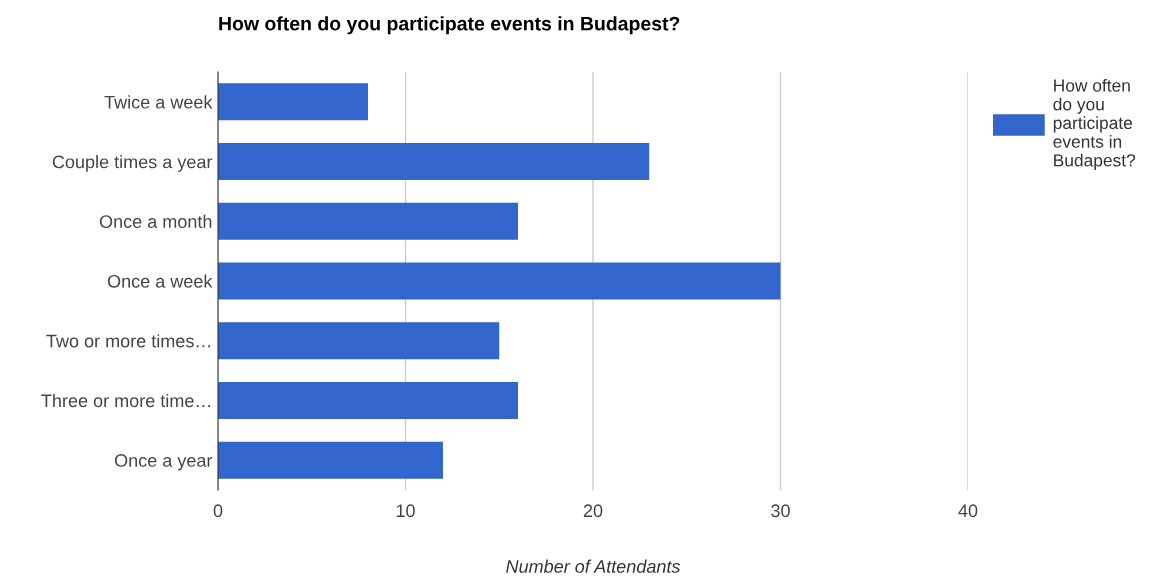 The image size is (1153, 579). What do you see at coordinates (968, 511) in the screenshot?
I see `x-tick-label: 40` at bounding box center [968, 511].